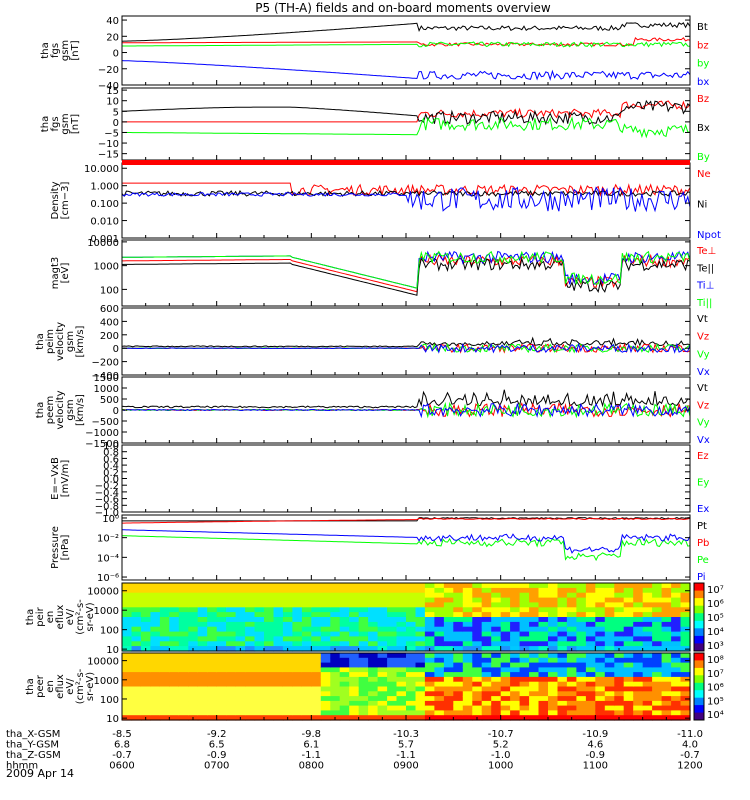 This screenshot has width=750, height=800. I want to click on legend-Vy: Vy, so click(703, 423).